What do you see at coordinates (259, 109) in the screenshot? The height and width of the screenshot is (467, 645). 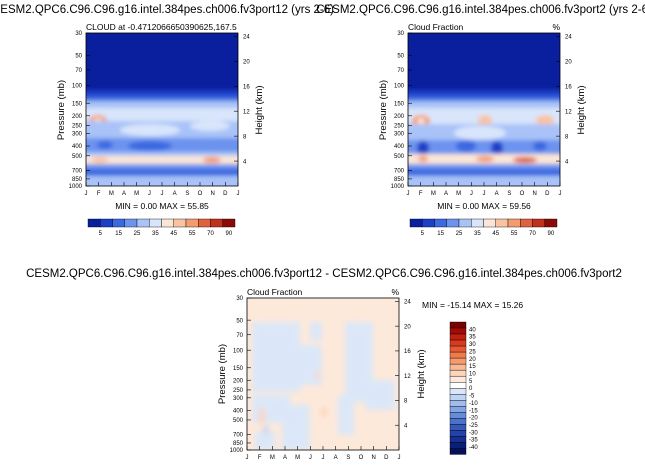 I see `panel-1-ylabel-right: Height (km)` at bounding box center [259, 109].